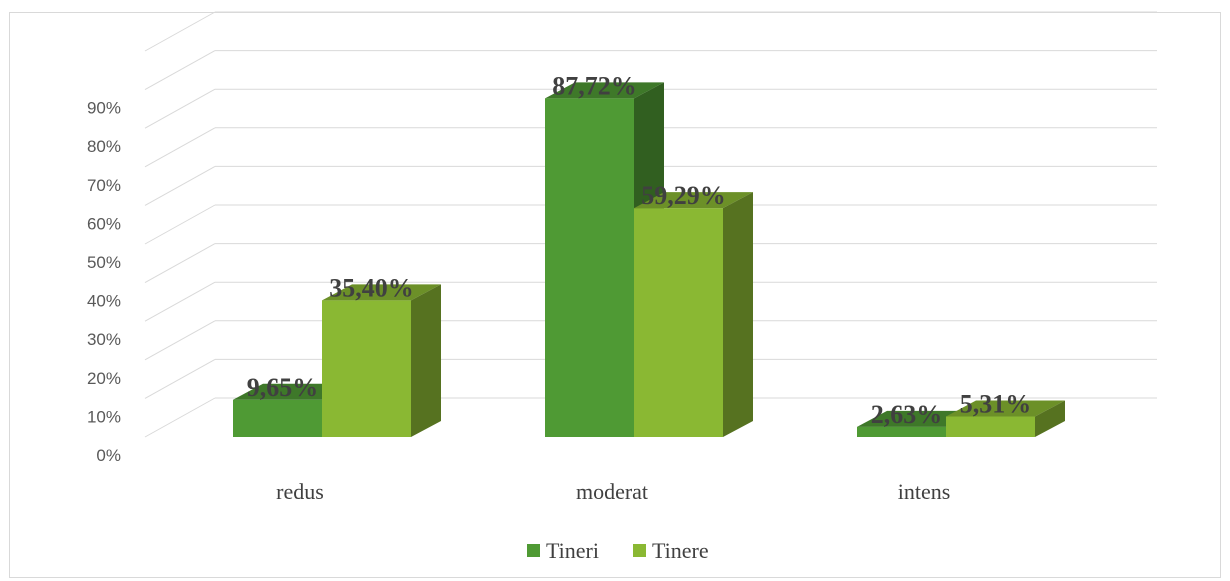 This screenshot has width=1230, height=581. I want to click on category-labels: redus moderat intens, so click(613, 491).